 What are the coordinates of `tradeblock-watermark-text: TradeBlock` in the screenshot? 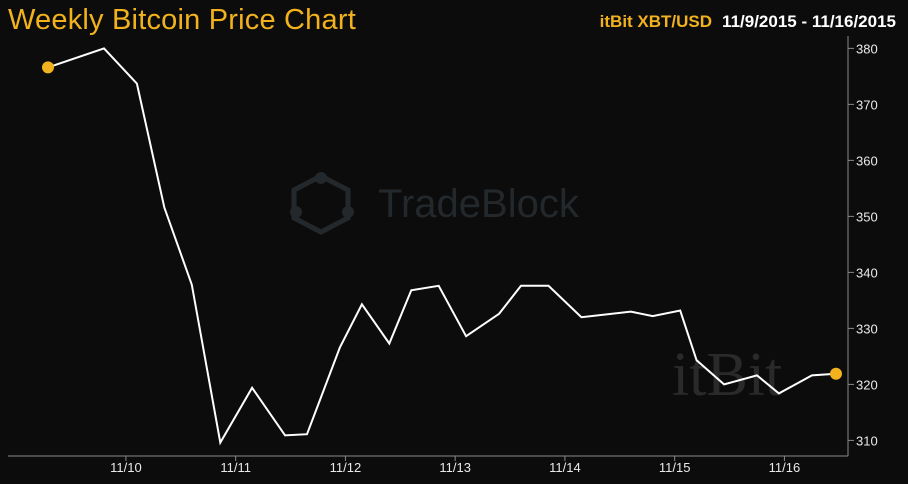 It's located at (478, 203).